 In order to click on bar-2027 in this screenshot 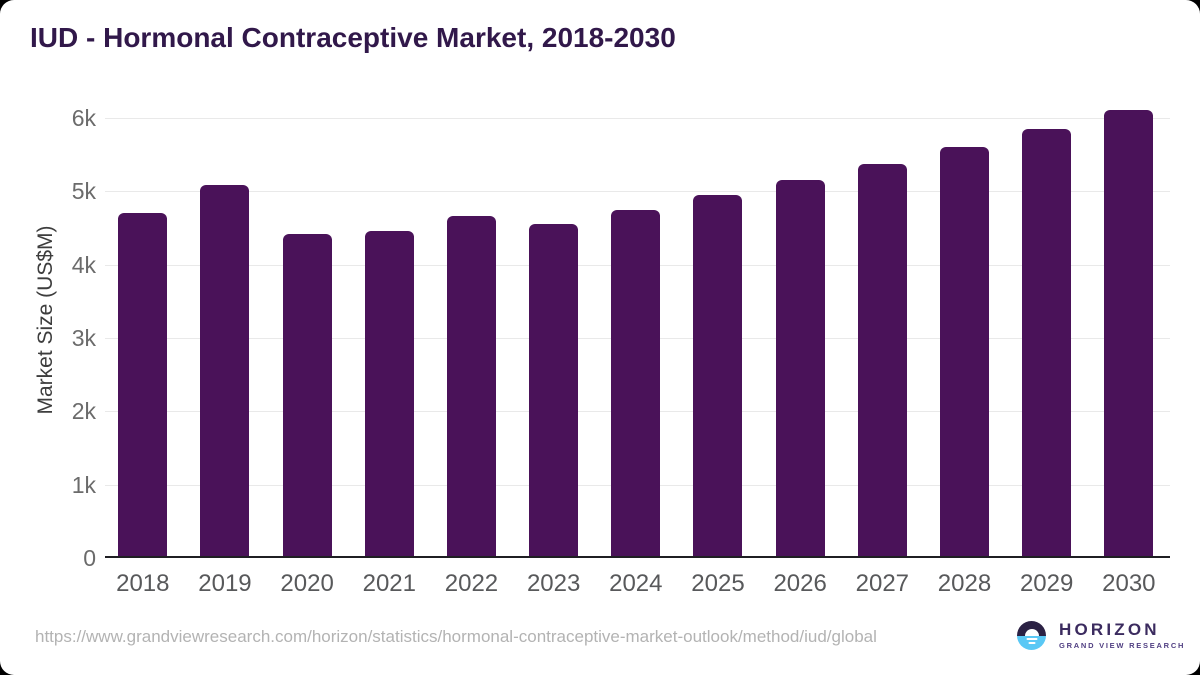, I will do `click(882, 361)`.